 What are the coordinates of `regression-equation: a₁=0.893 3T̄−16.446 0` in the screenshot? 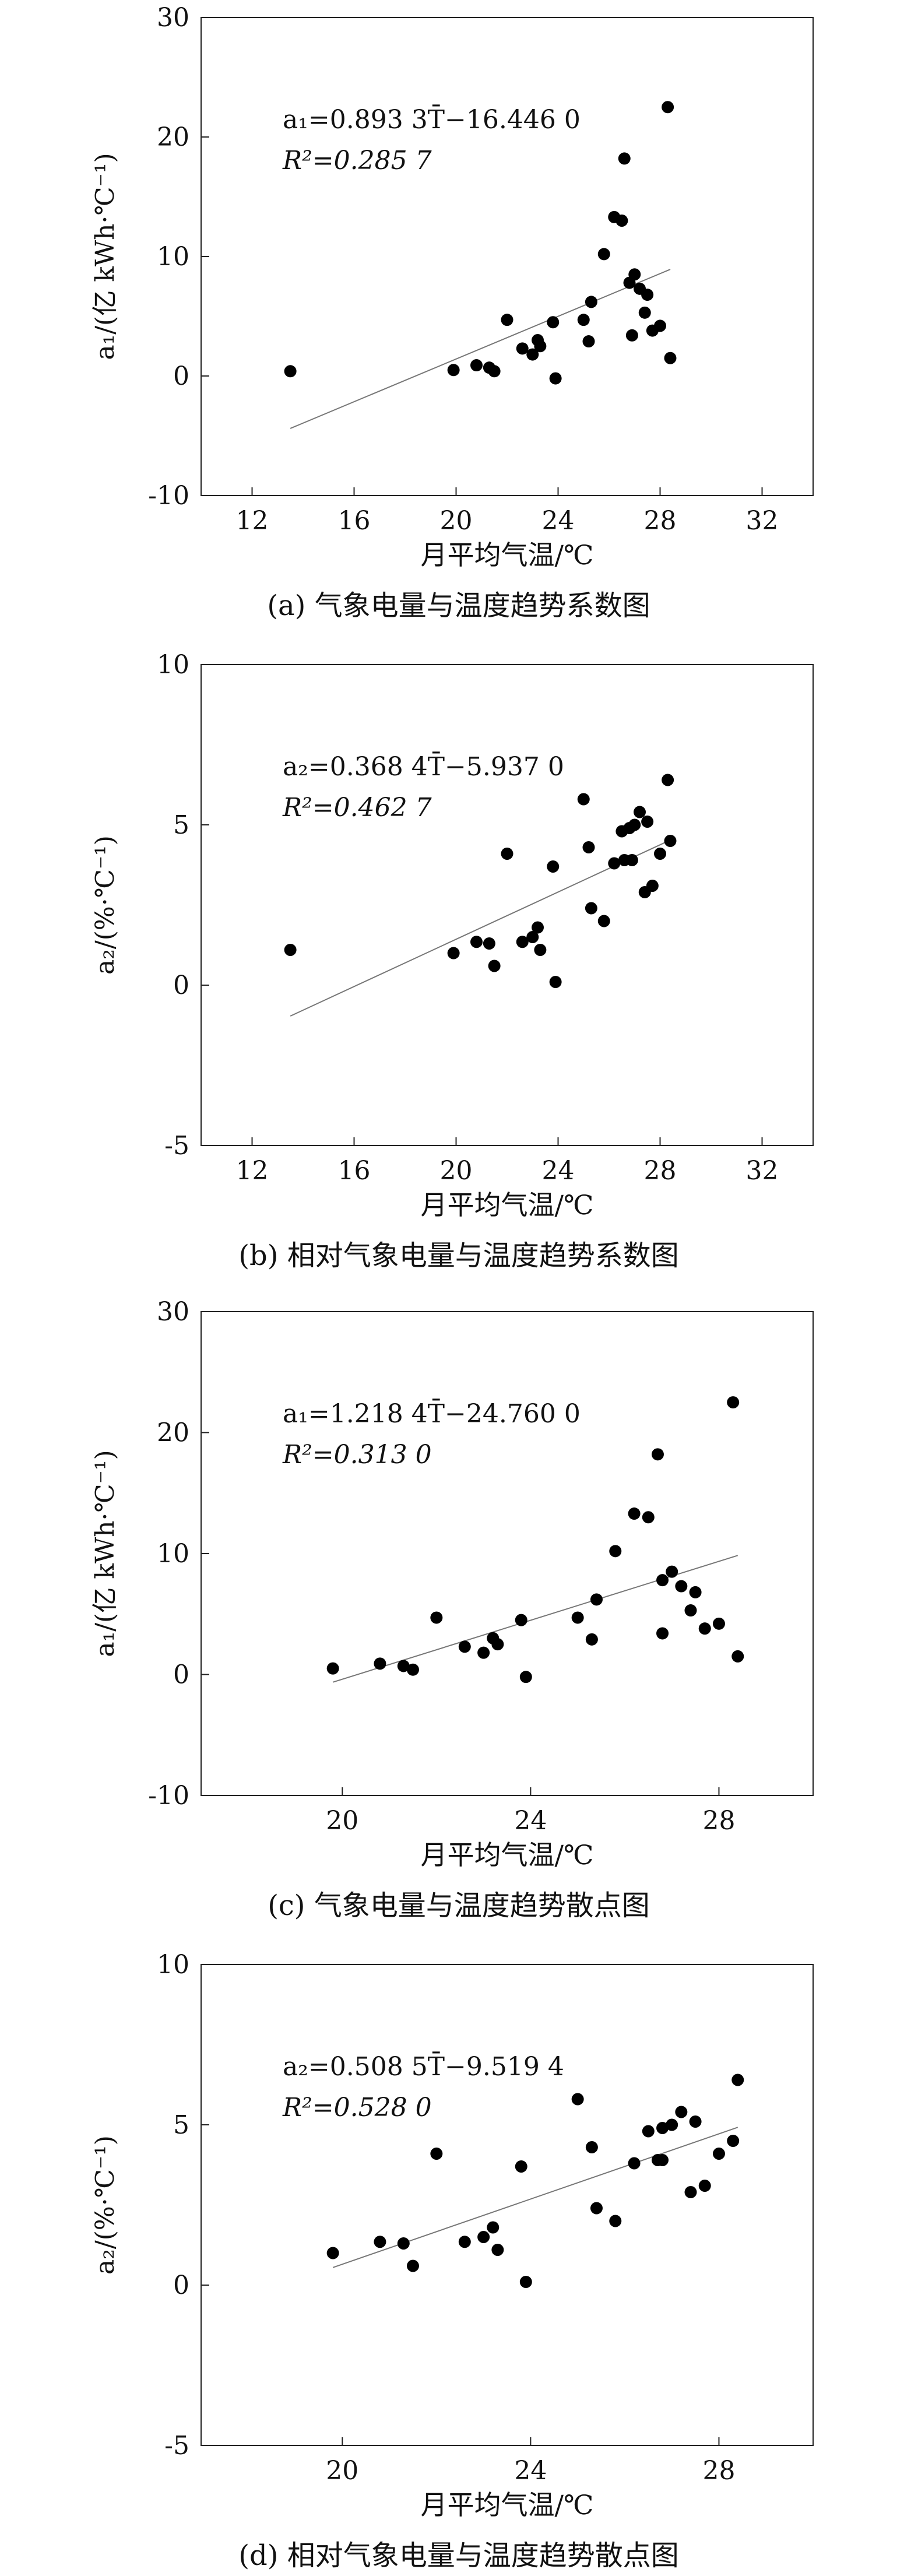 It's located at (432, 119).